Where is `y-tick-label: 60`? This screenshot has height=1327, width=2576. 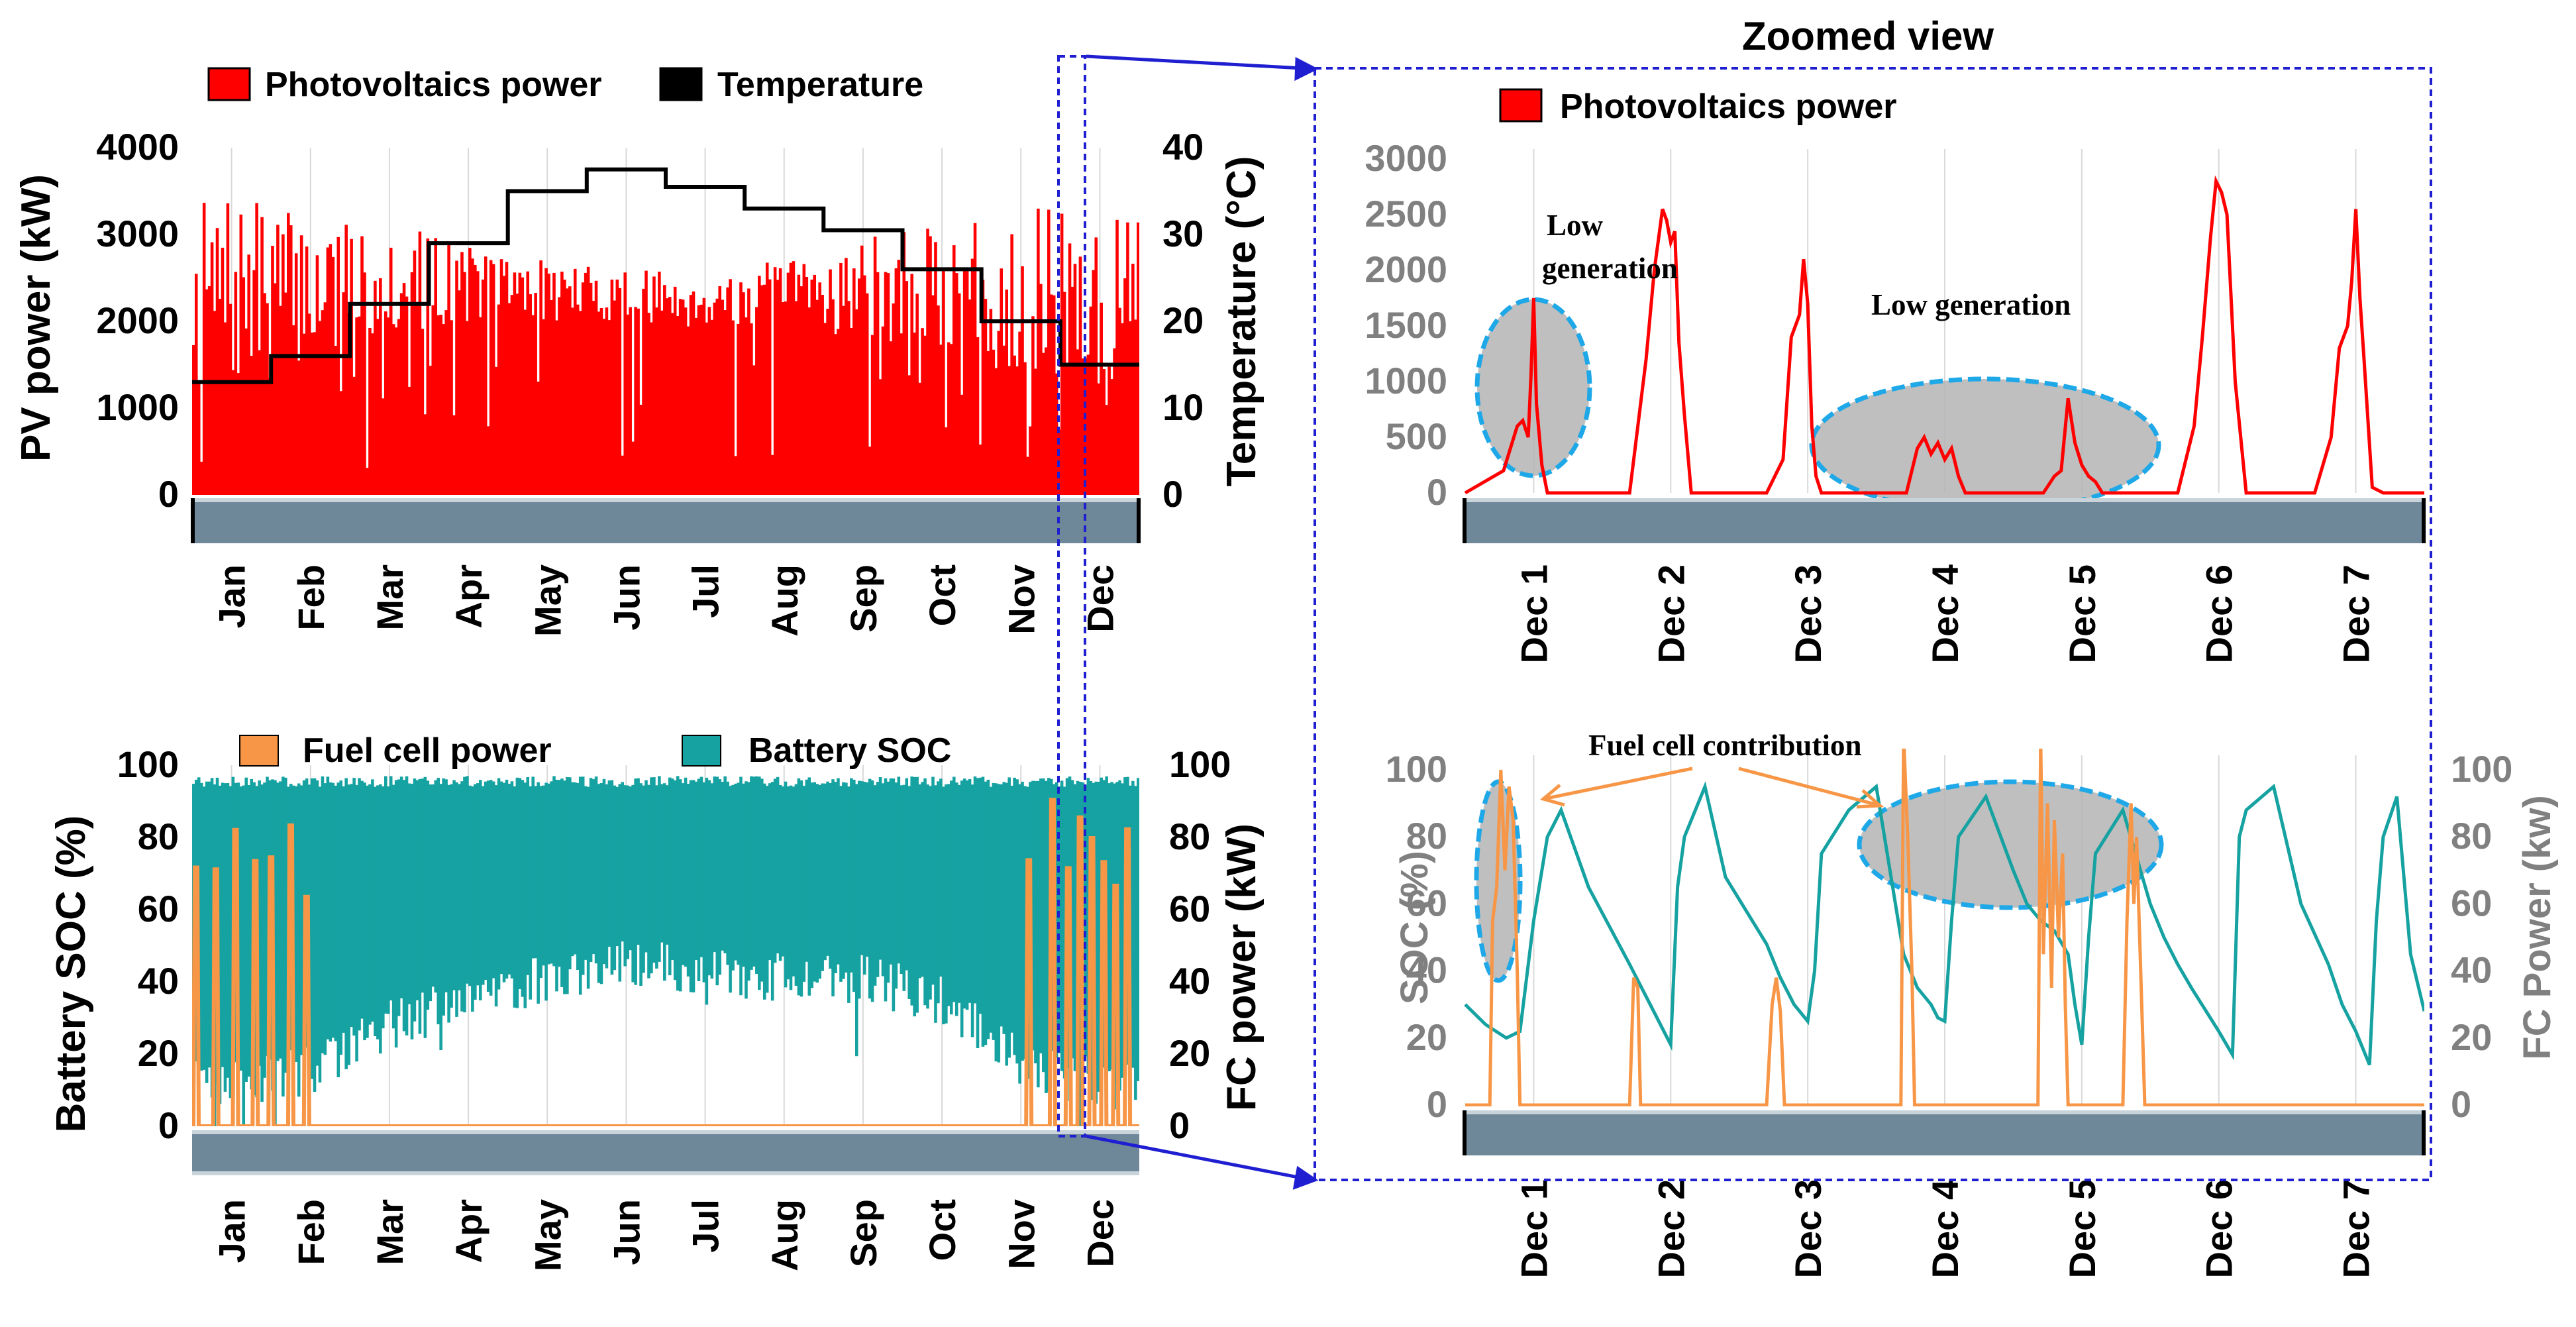 y-tick-label: 60 is located at coordinates (158, 908).